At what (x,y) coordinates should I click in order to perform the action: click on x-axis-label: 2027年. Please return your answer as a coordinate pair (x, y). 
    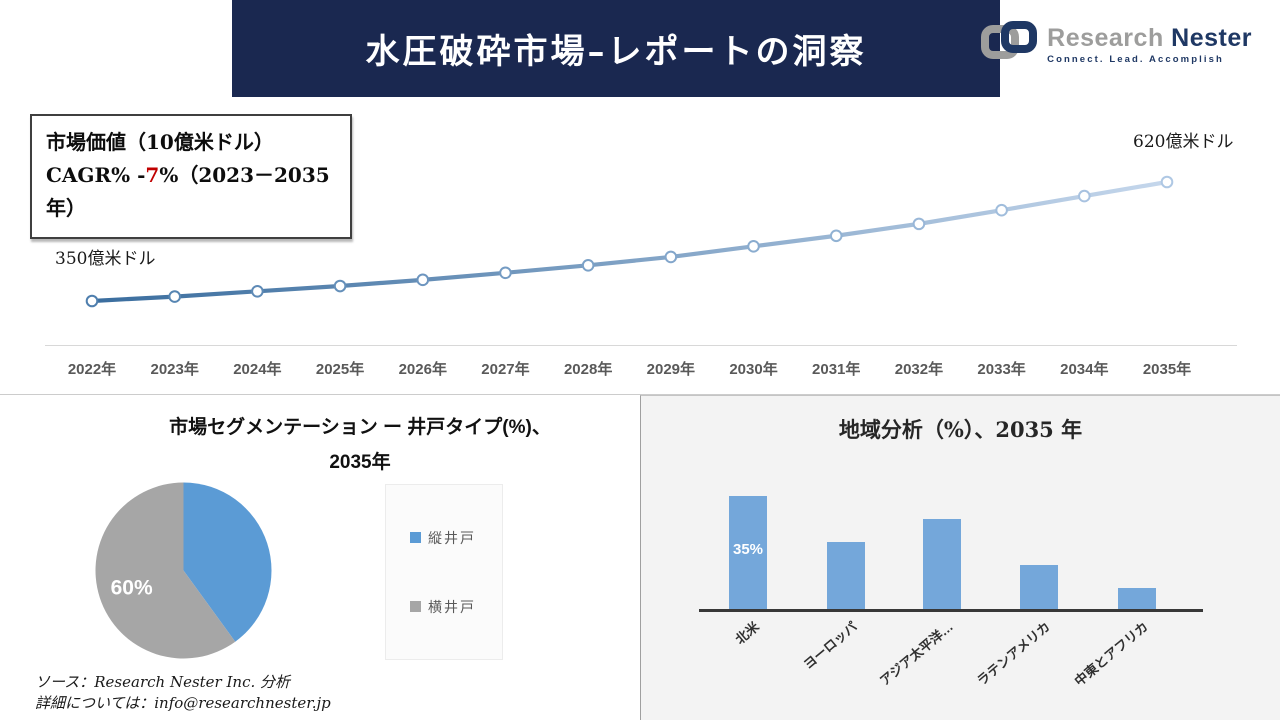
    Looking at the image, I should click on (505, 369).